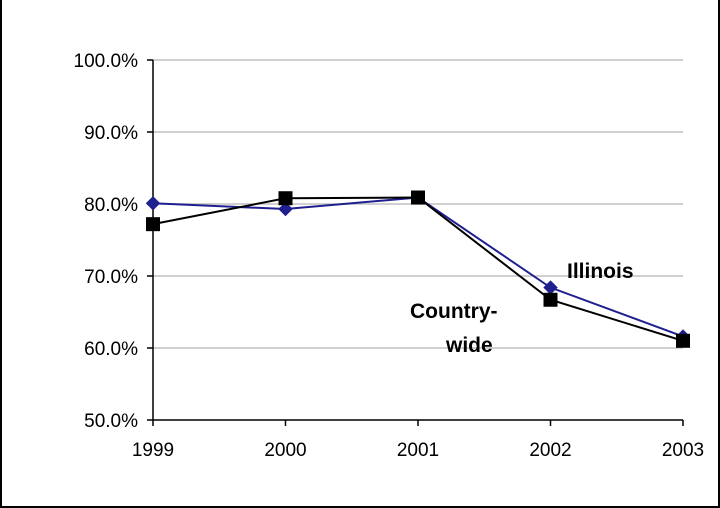 The width and height of the screenshot is (720, 508). Describe the element at coordinates (683, 450) in the screenshot. I see `x-tick-label: 2003` at that location.